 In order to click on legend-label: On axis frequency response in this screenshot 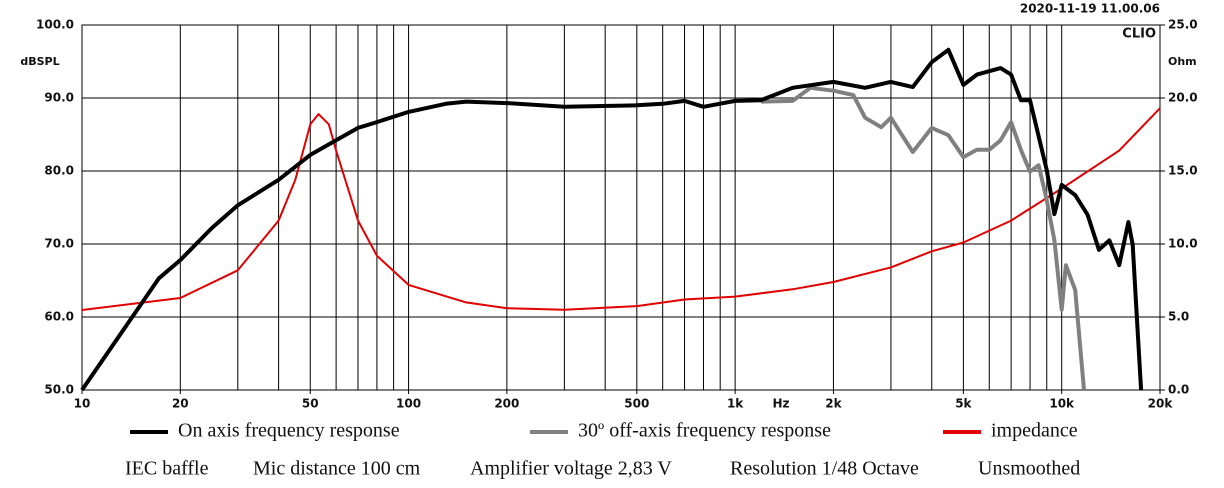, I will do `click(289, 431)`.